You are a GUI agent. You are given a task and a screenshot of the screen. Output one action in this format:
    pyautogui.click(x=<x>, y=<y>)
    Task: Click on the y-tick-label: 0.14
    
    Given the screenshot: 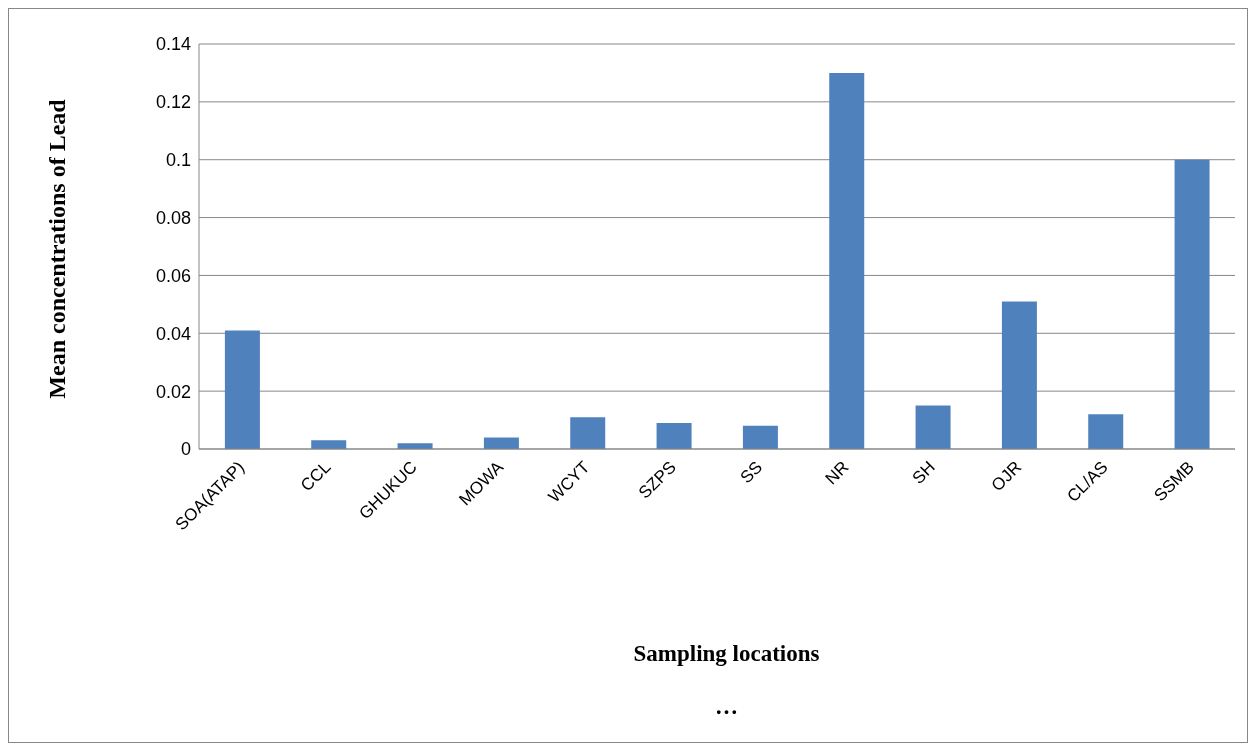 What is the action you would take?
    pyautogui.click(x=173, y=44)
    